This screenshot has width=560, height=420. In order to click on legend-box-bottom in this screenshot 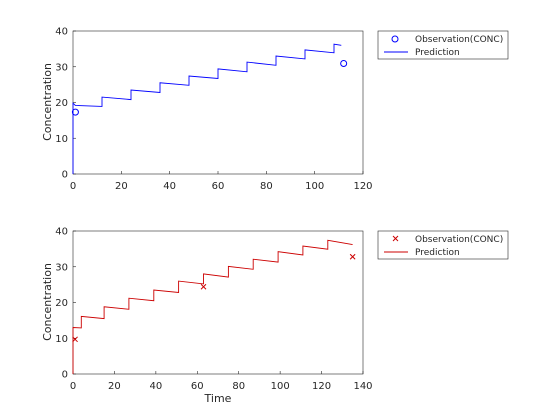, I will do `click(443, 245)`.